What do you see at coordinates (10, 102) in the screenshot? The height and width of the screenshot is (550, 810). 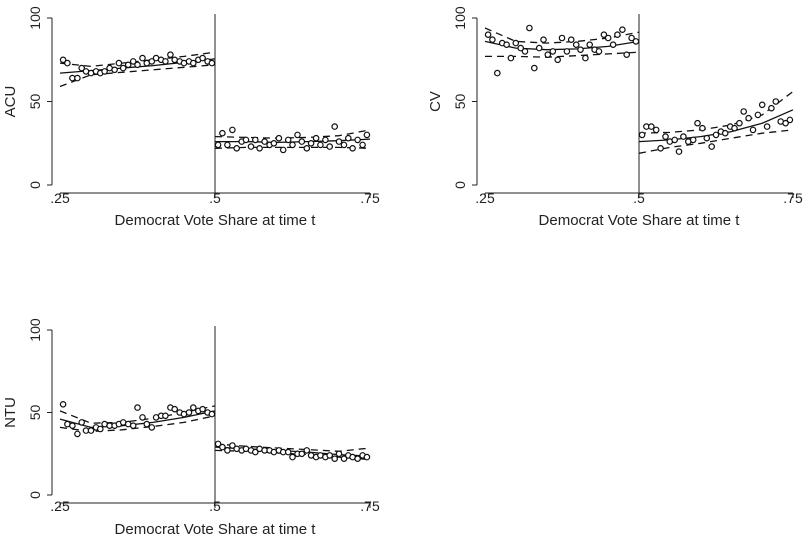 I see `y-axis-label: ACU` at bounding box center [10, 102].